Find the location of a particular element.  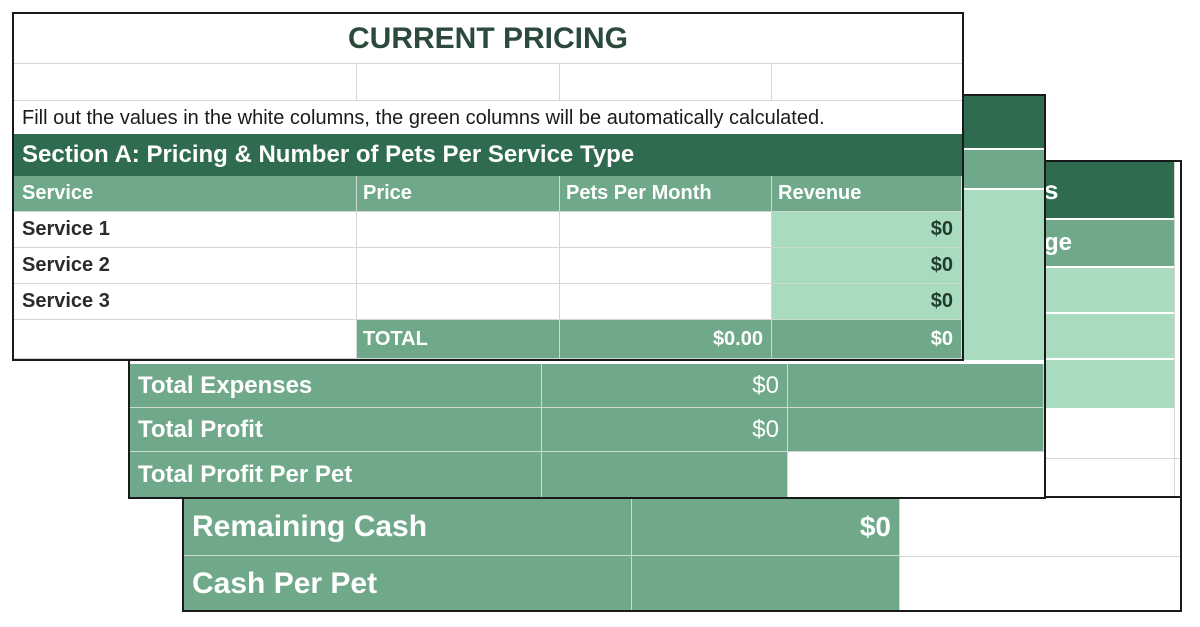

total-expenses-extra is located at coordinates (916, 386).